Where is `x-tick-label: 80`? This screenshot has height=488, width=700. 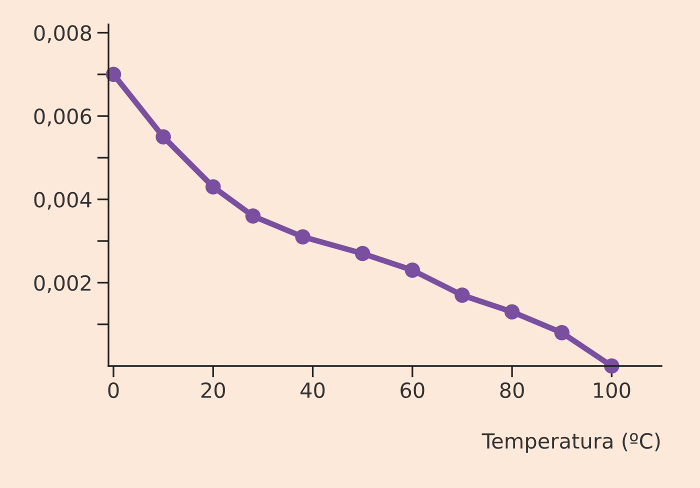 x-tick-label: 80 is located at coordinates (512, 390).